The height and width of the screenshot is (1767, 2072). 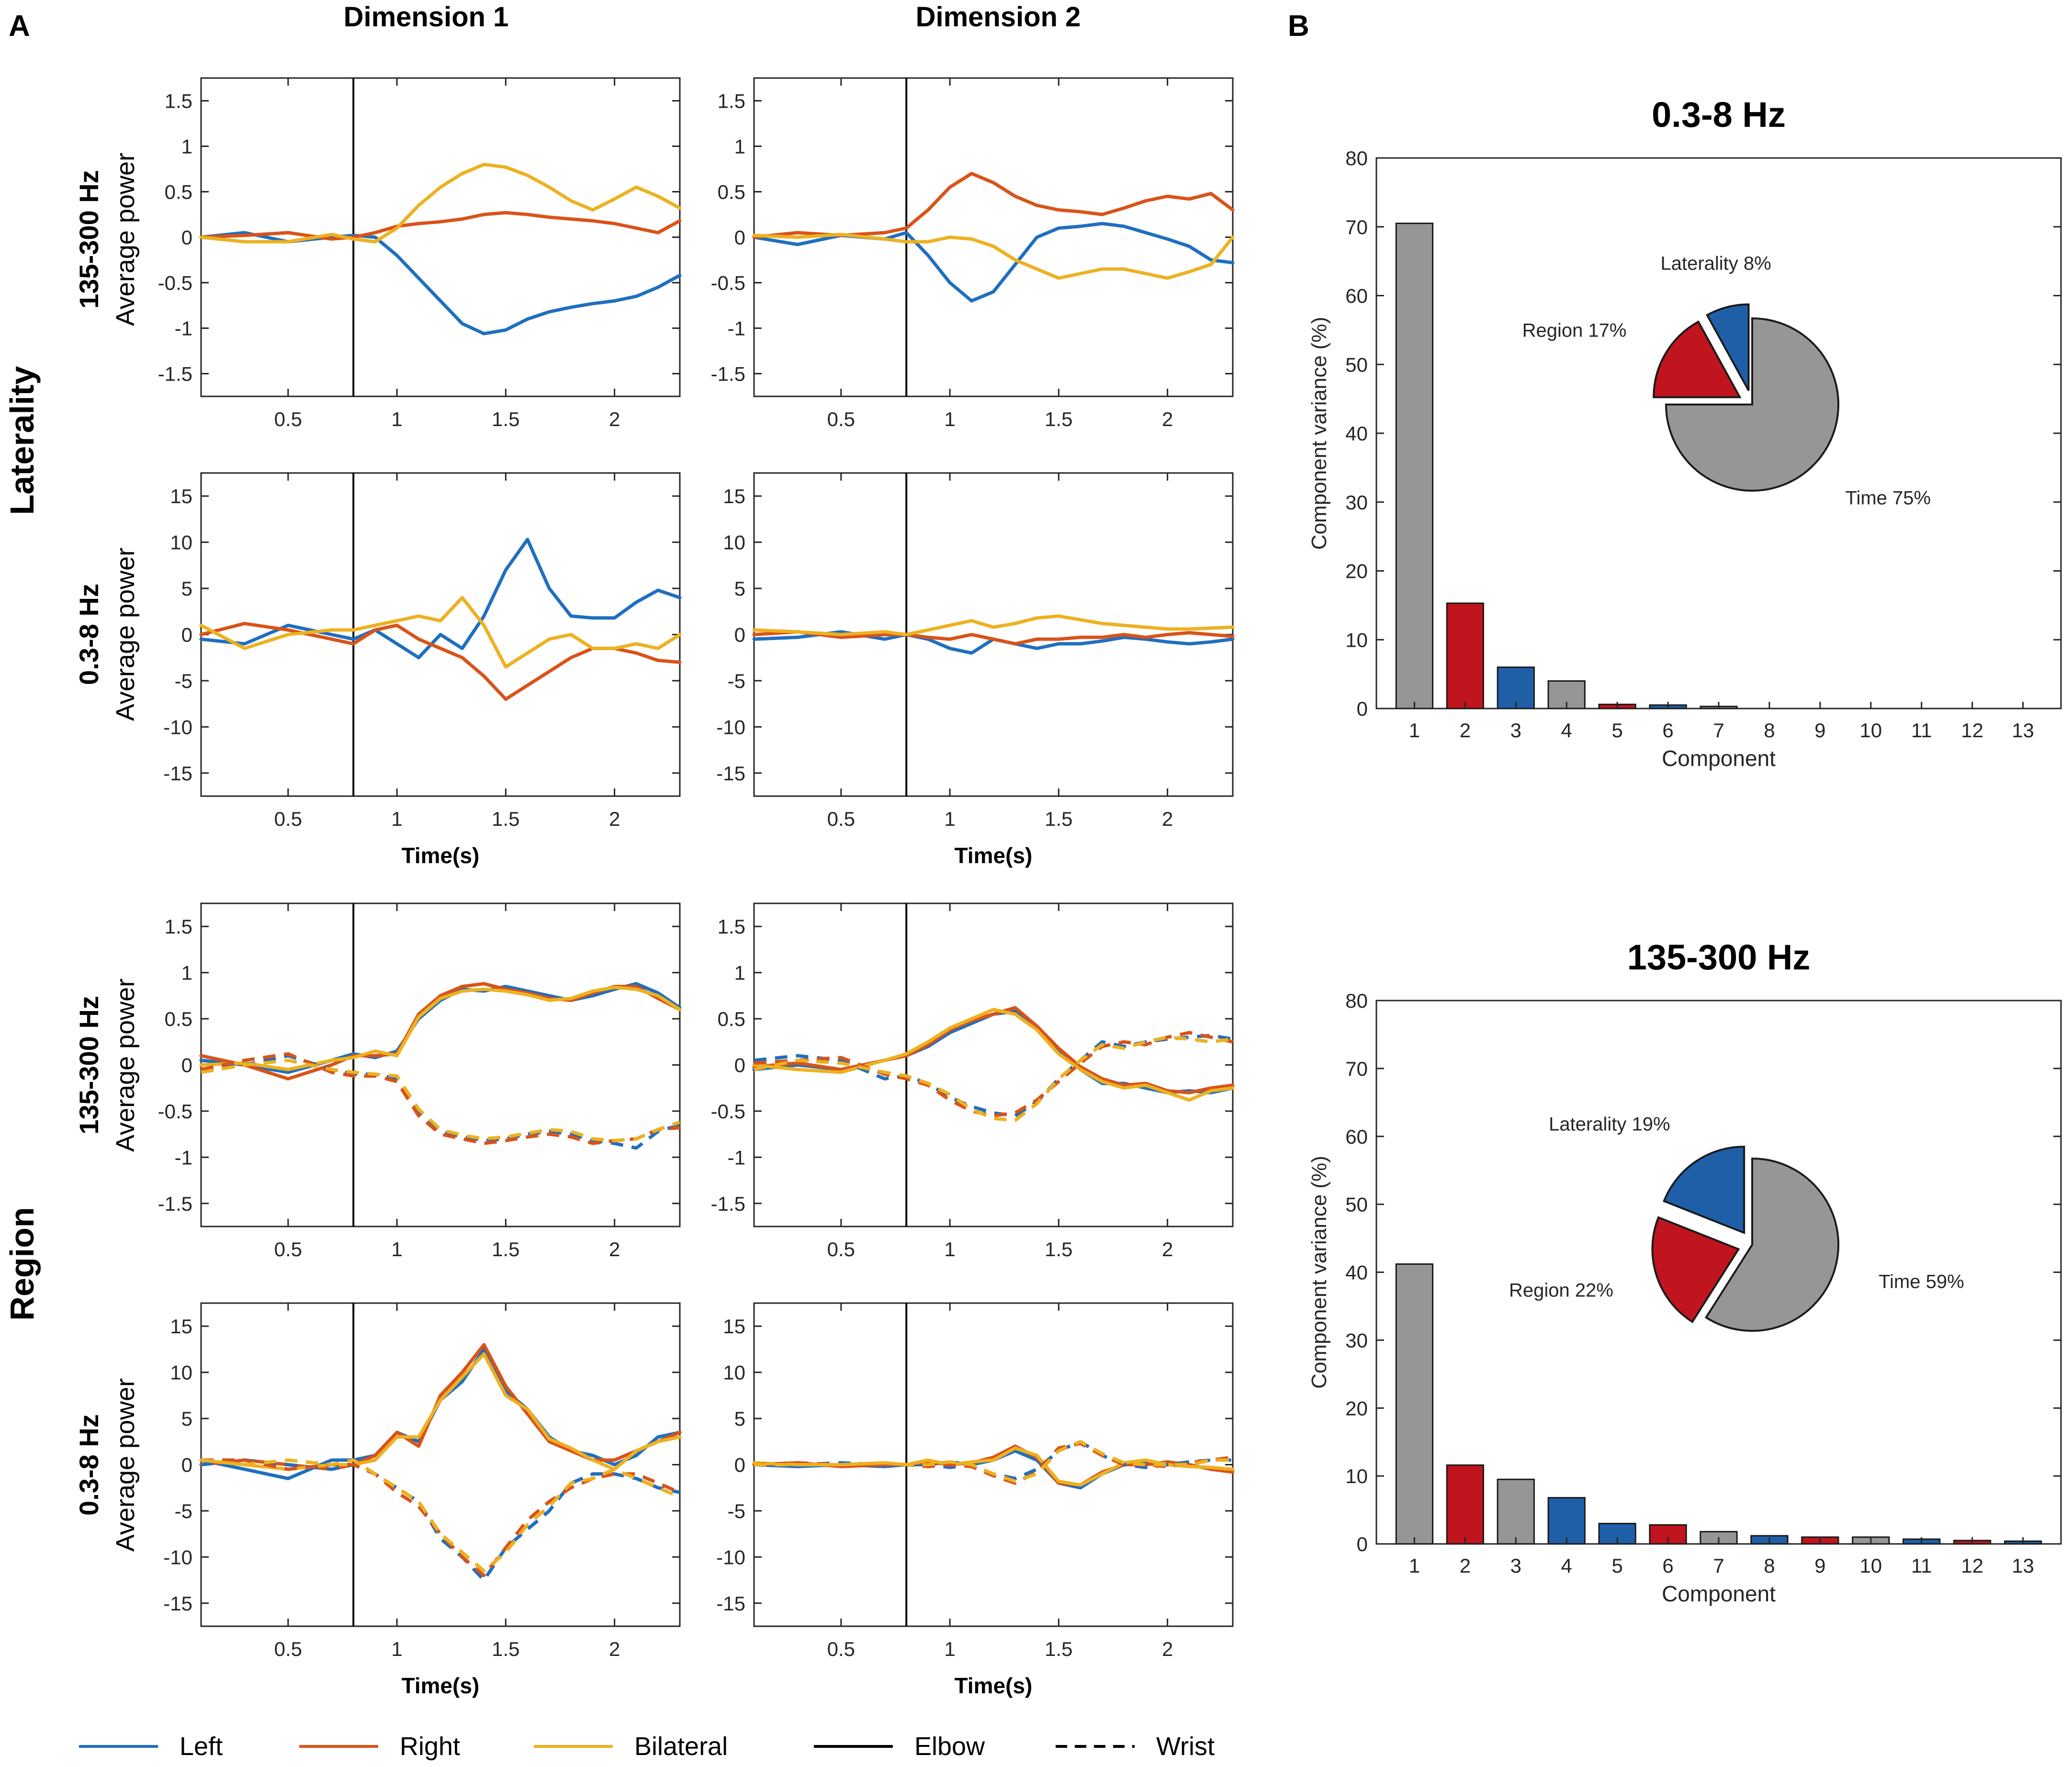 What do you see at coordinates (994, 1685) in the screenshot?
I see `x-axis-label: Time(s)` at bounding box center [994, 1685].